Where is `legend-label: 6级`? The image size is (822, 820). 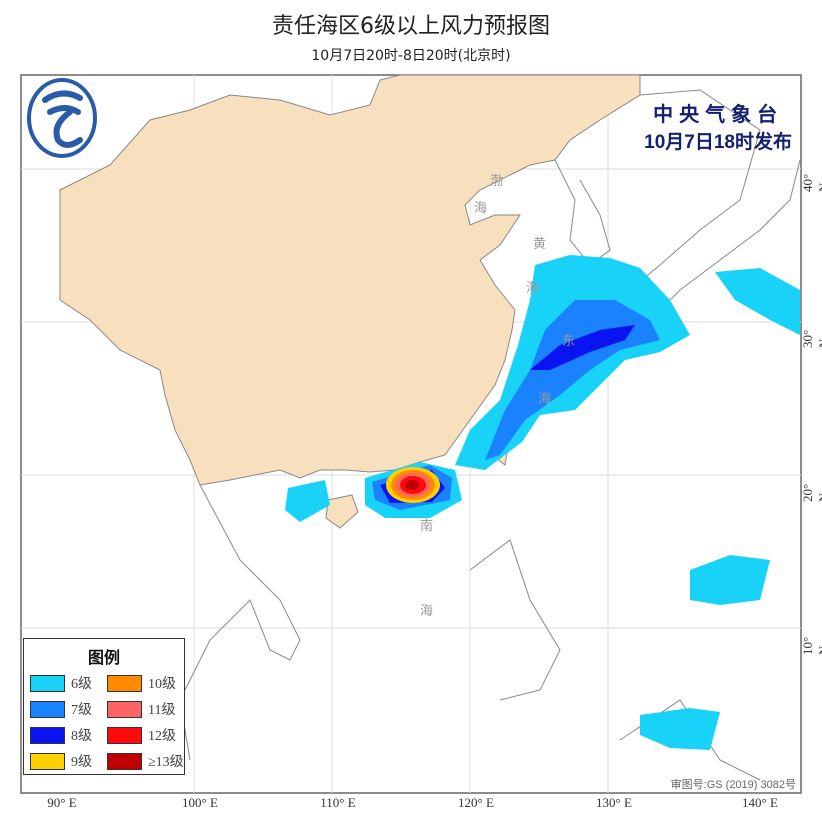 legend-label: 6级 is located at coordinates (81, 684).